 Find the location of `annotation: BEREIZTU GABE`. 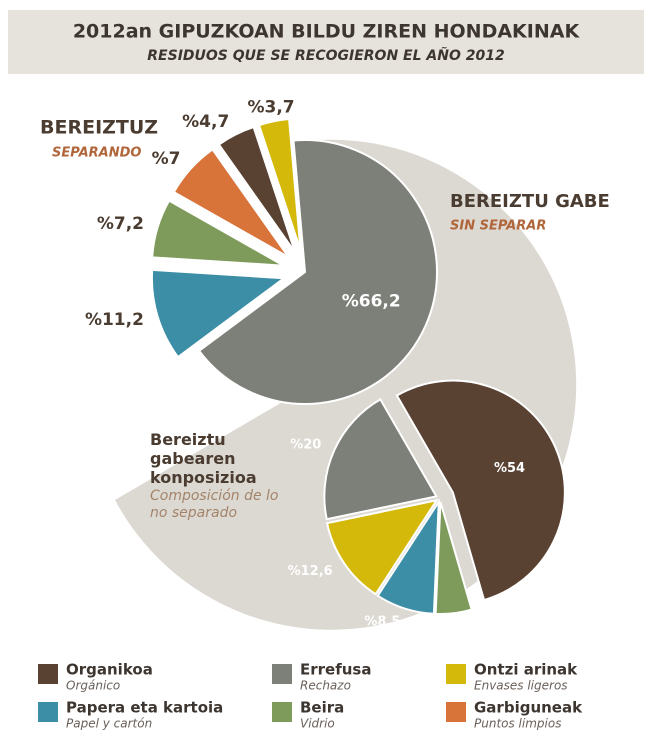

annotation: BEREIZTU GABE is located at coordinates (530, 201).